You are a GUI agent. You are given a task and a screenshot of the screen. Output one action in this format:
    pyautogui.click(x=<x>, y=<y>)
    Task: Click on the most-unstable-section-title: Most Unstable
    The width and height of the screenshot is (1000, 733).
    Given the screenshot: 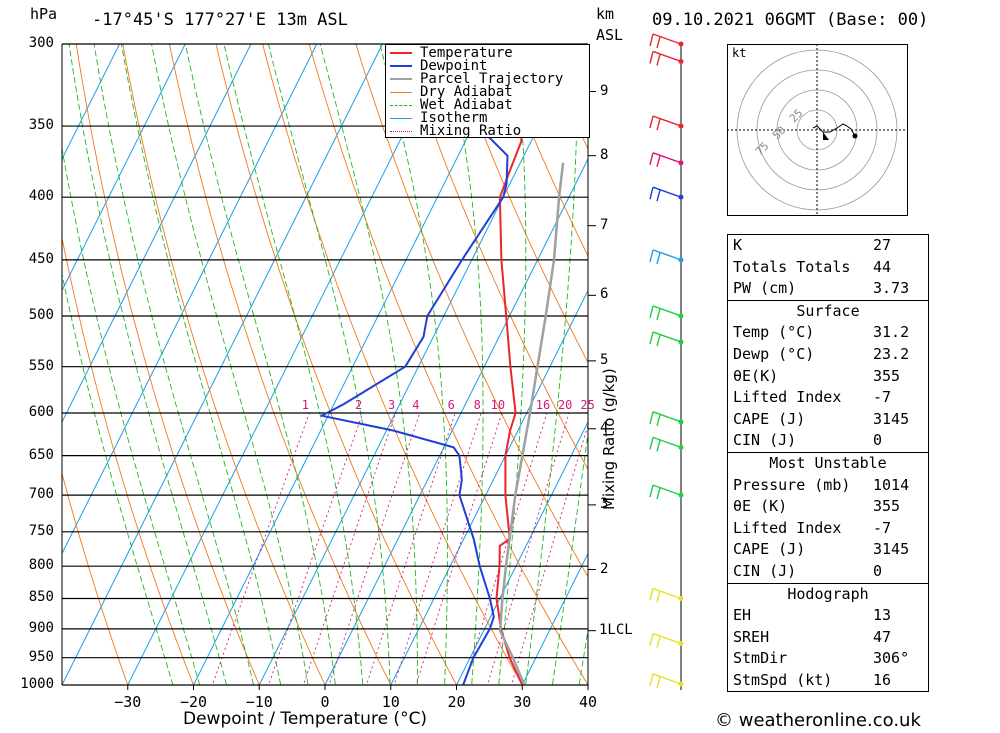 What is the action you would take?
    pyautogui.click(x=828, y=463)
    